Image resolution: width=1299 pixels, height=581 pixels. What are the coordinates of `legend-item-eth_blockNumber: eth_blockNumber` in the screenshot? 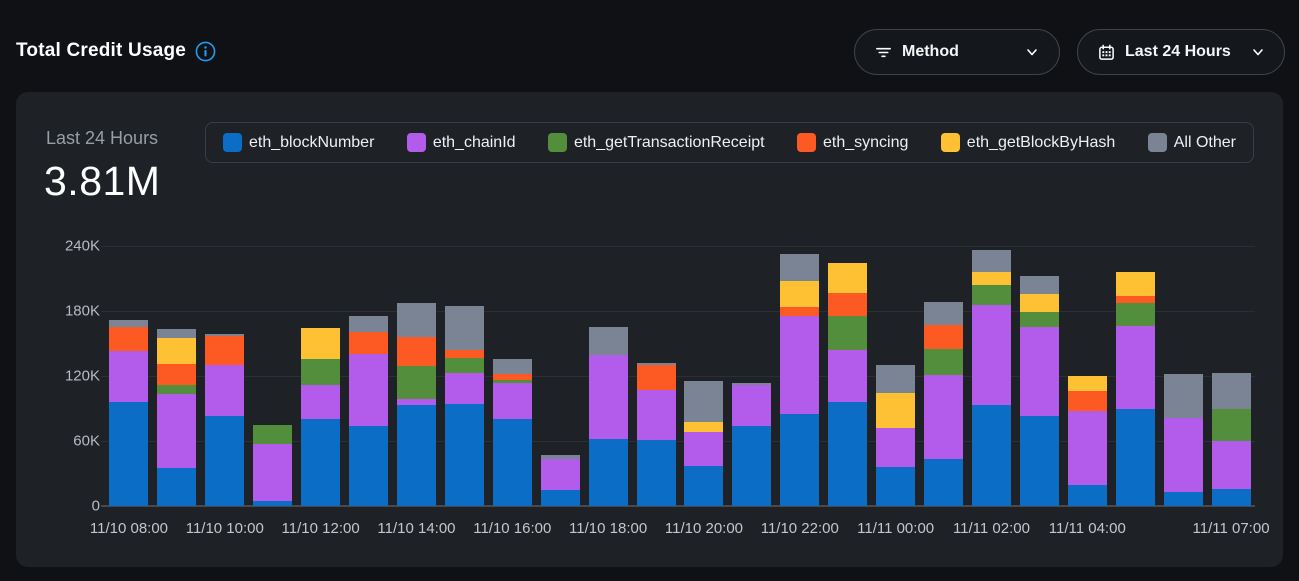 It's located at (298, 142).